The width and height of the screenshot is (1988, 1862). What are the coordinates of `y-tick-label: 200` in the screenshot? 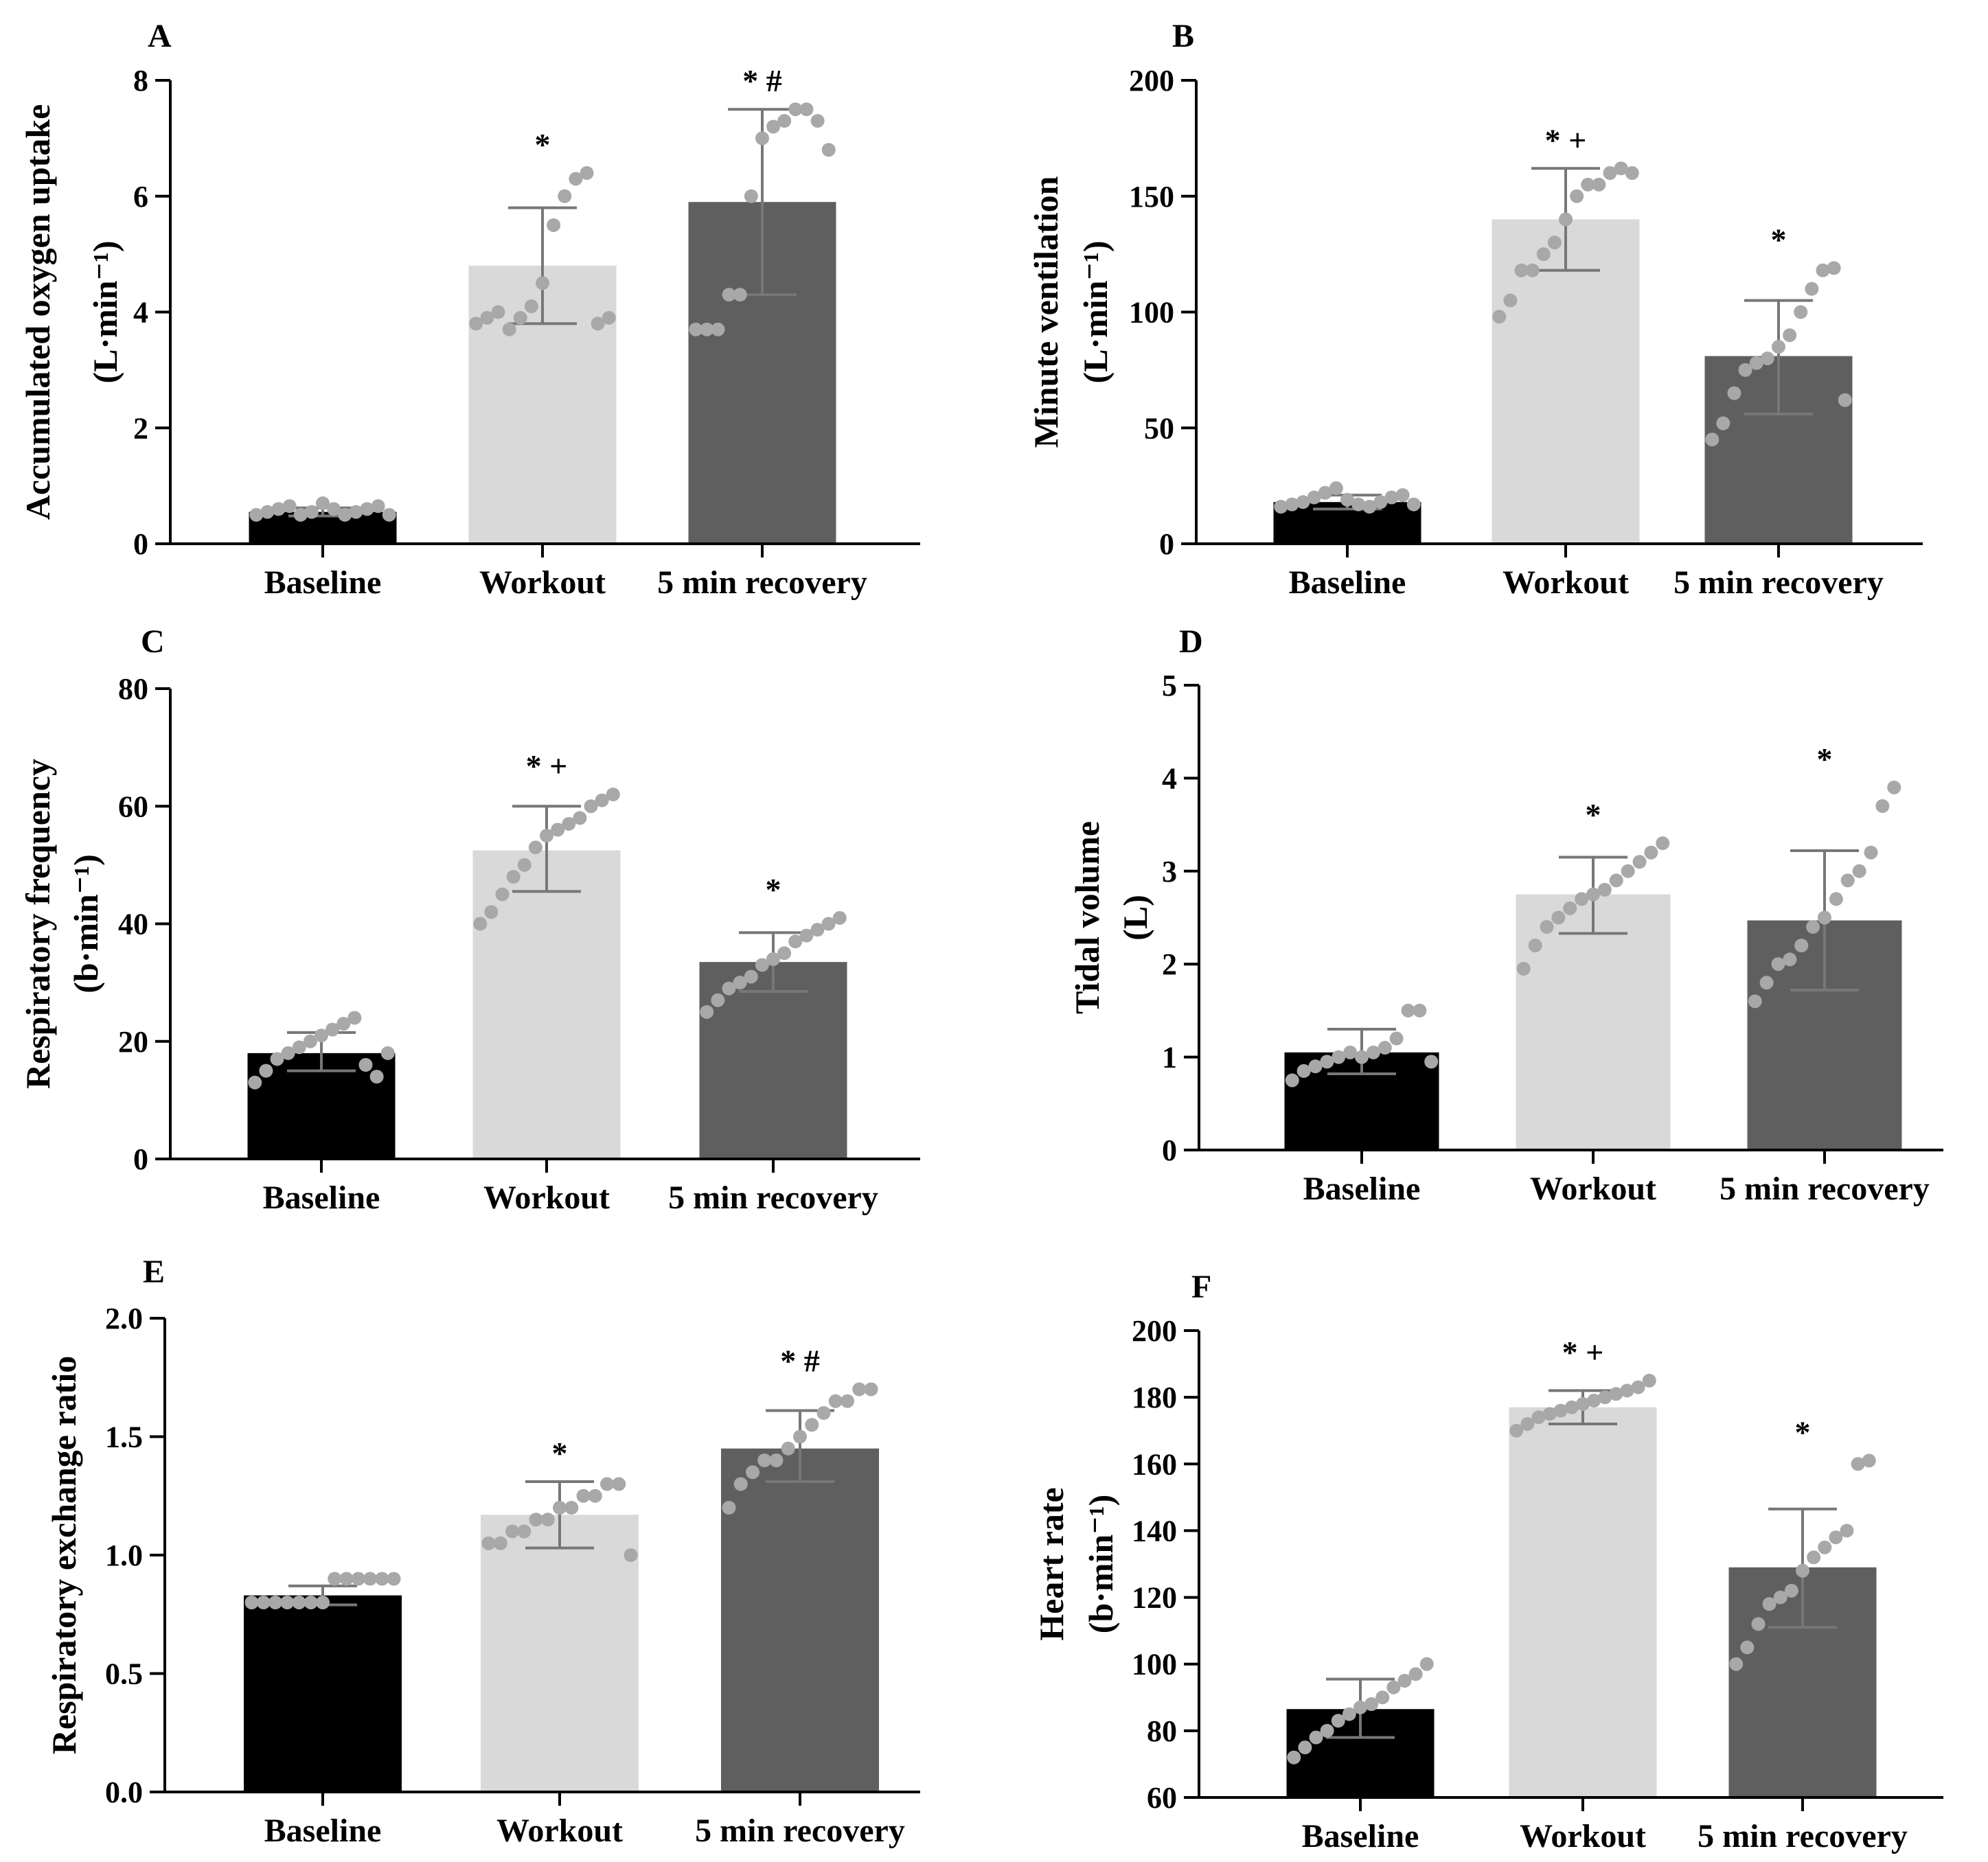 It's located at (1154, 1331).